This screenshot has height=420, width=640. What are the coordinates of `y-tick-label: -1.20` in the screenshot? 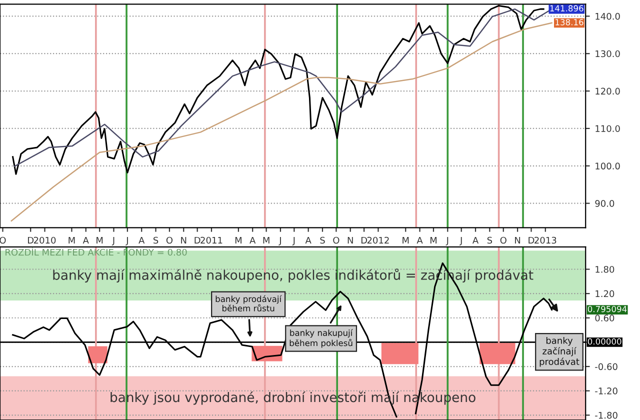 It's located at (606, 391).